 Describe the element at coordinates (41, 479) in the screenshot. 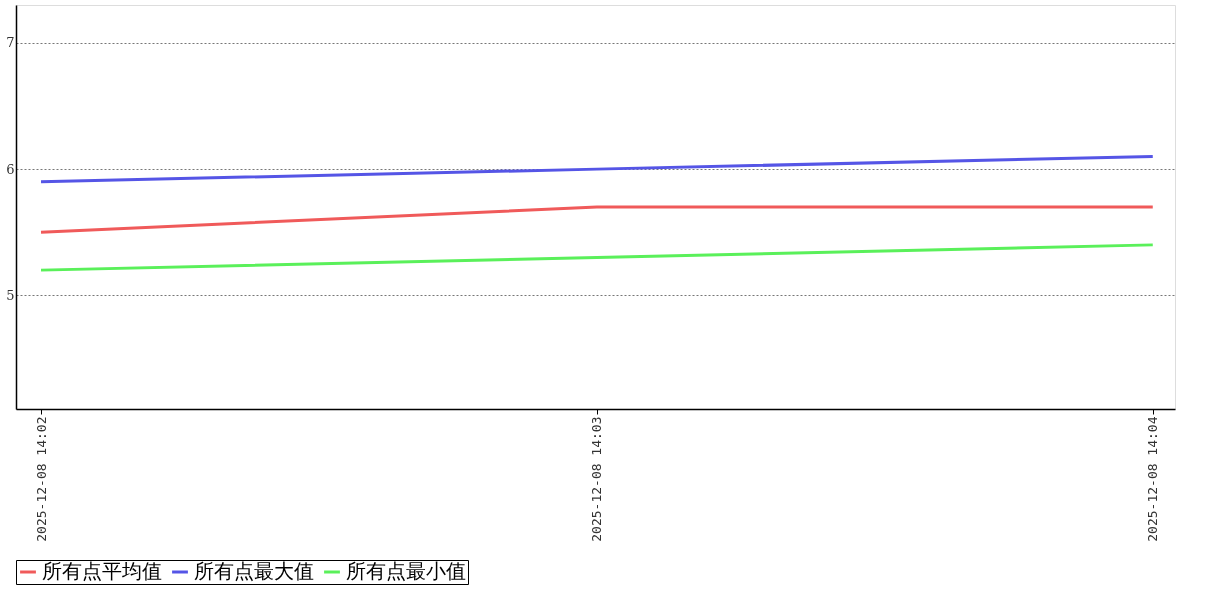

I see `x-tick-label: 2025-12-08 14:02` at that location.